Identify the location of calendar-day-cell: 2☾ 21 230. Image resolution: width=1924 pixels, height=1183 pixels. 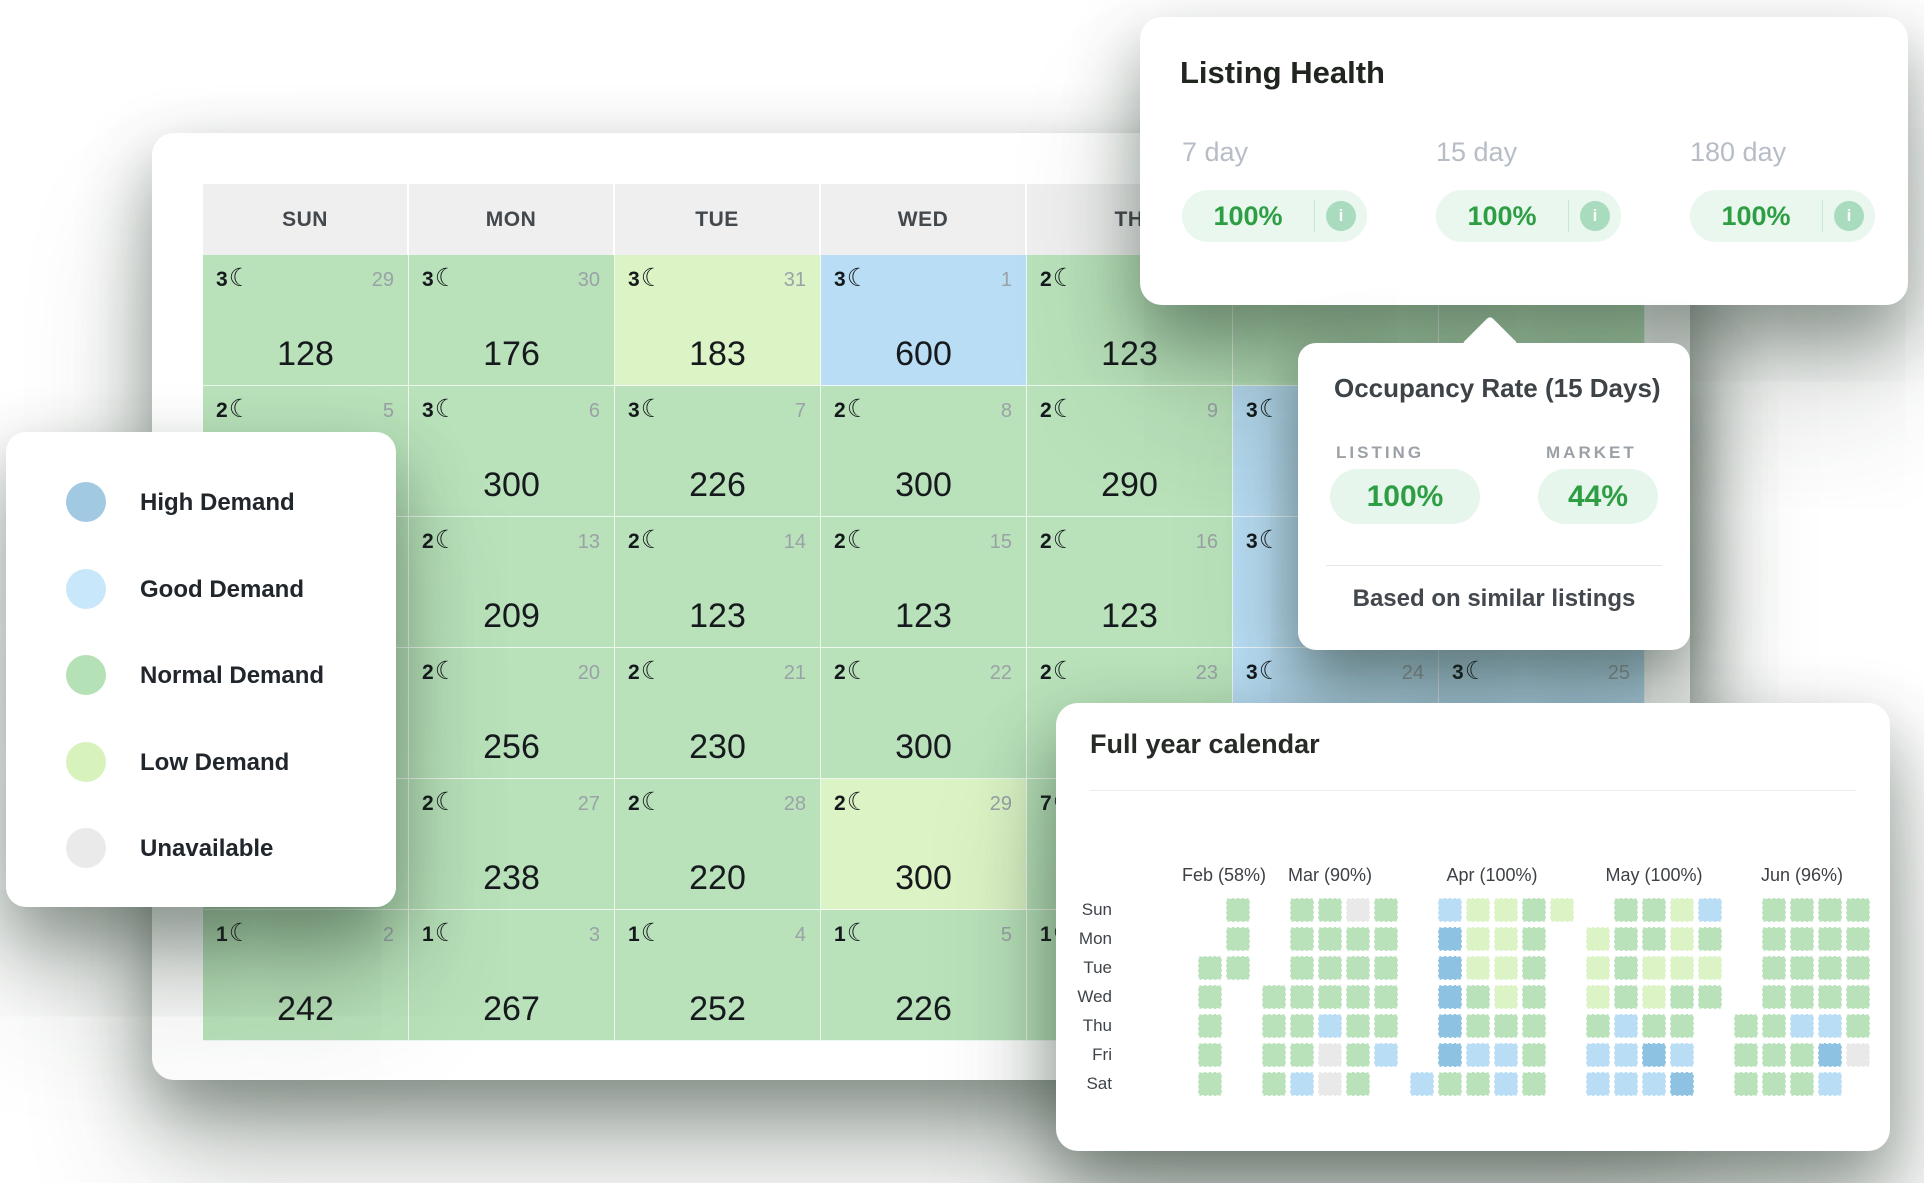
(718, 713).